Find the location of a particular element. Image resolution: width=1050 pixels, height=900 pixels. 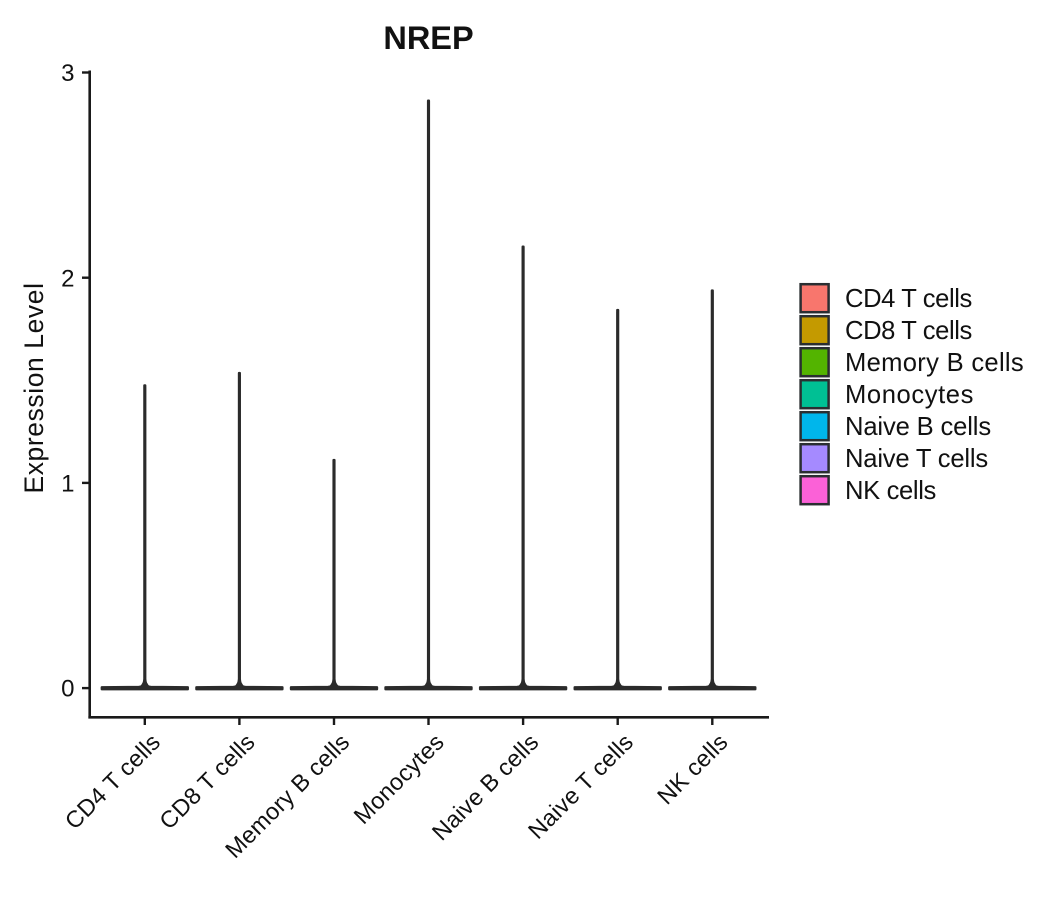

svg-text: 1 is located at coordinates (67, 484).